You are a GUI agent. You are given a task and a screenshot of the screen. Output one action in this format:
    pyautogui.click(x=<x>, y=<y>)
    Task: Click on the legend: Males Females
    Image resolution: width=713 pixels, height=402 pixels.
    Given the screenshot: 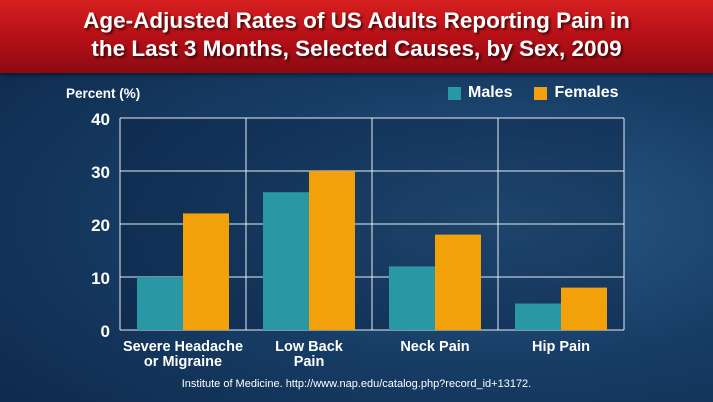 What is the action you would take?
    pyautogui.click(x=544, y=93)
    